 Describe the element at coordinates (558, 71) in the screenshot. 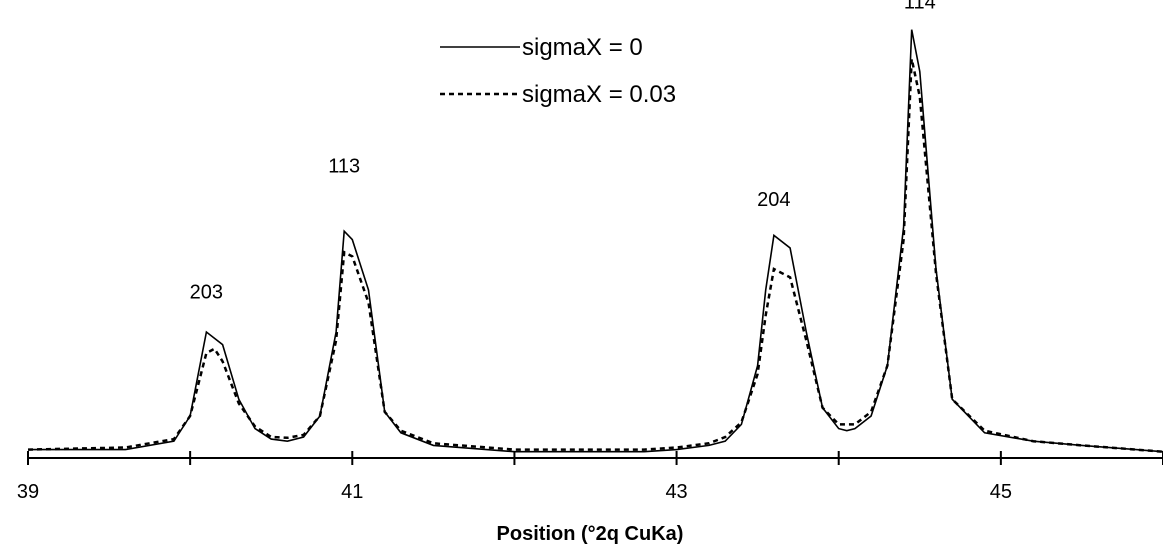

I see `legend: sigmaX = 0 sigmaX = 0.03` at that location.